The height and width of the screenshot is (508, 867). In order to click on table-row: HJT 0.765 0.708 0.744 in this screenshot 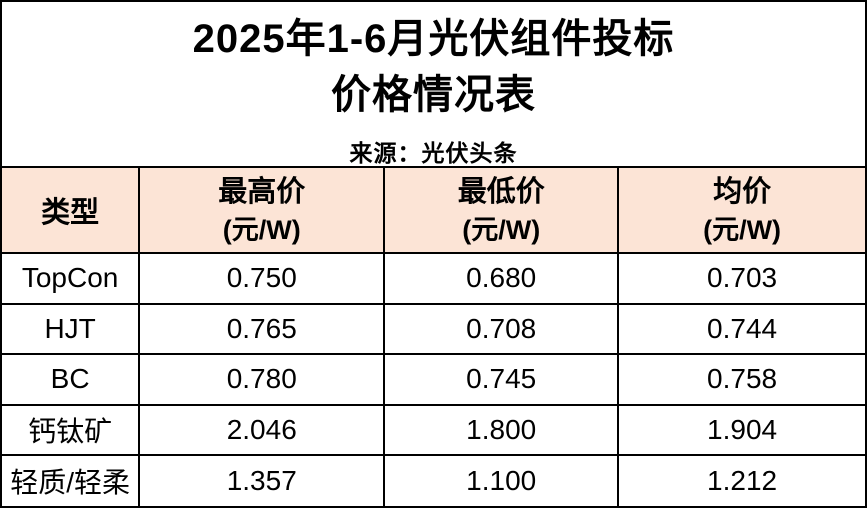, I will do `click(433, 329)`.